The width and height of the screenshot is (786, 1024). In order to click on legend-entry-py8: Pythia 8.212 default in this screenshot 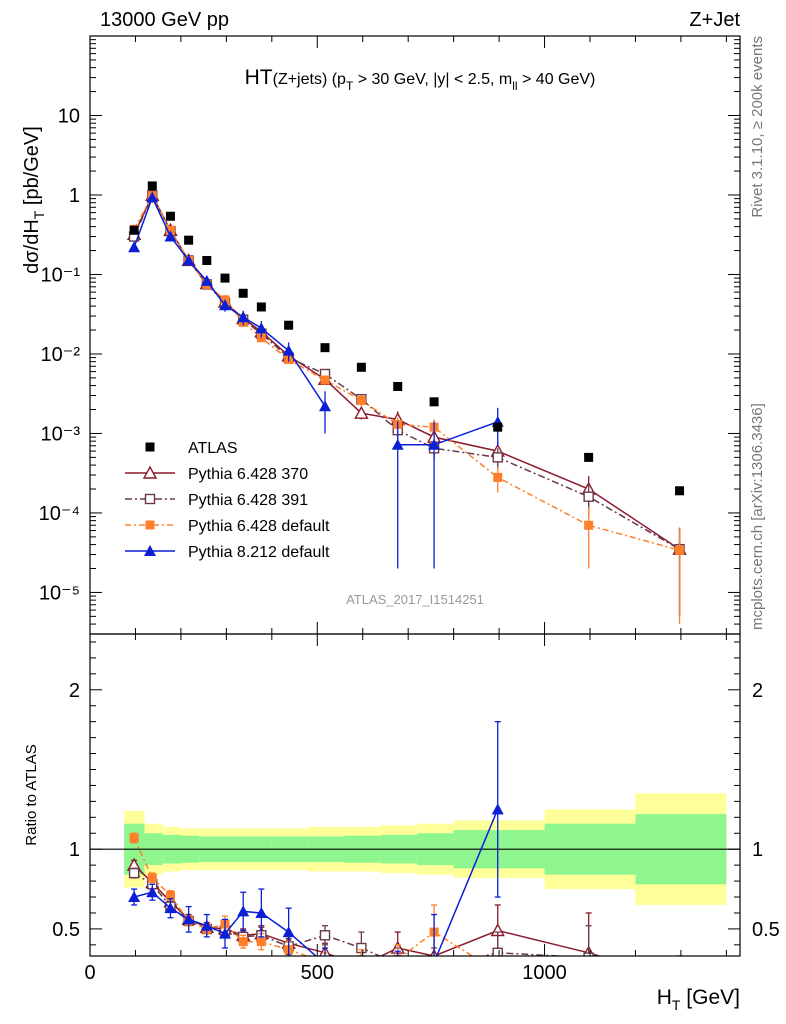, I will do `click(227, 552)`.